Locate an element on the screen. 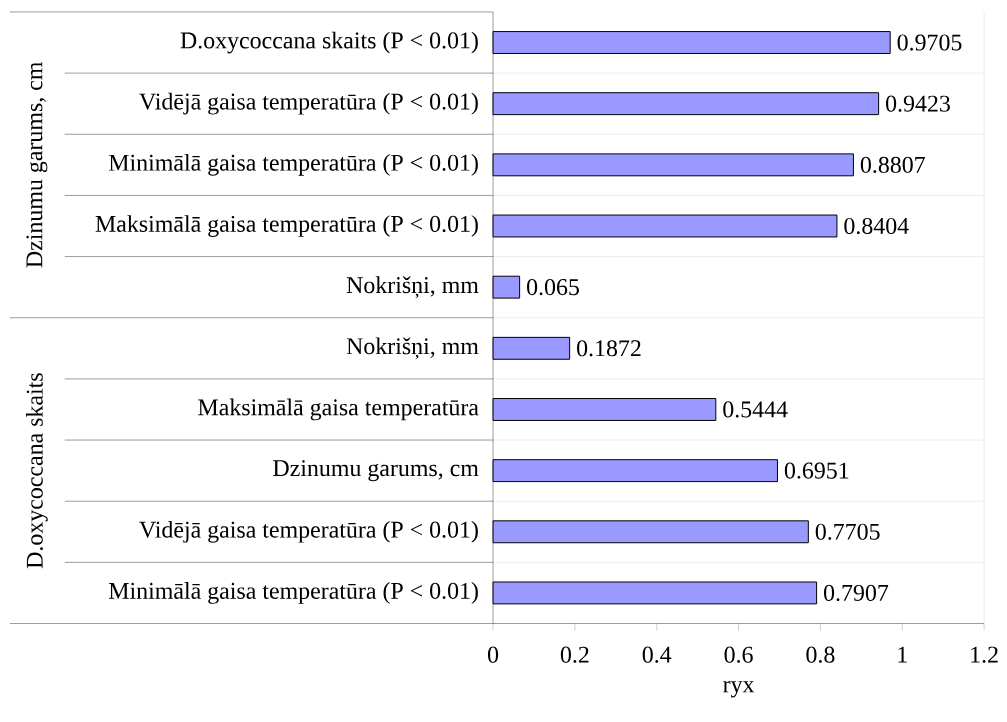 This screenshot has width=1007, height=722. text: D.oxycoccana skaits is located at coordinates (36, 471).